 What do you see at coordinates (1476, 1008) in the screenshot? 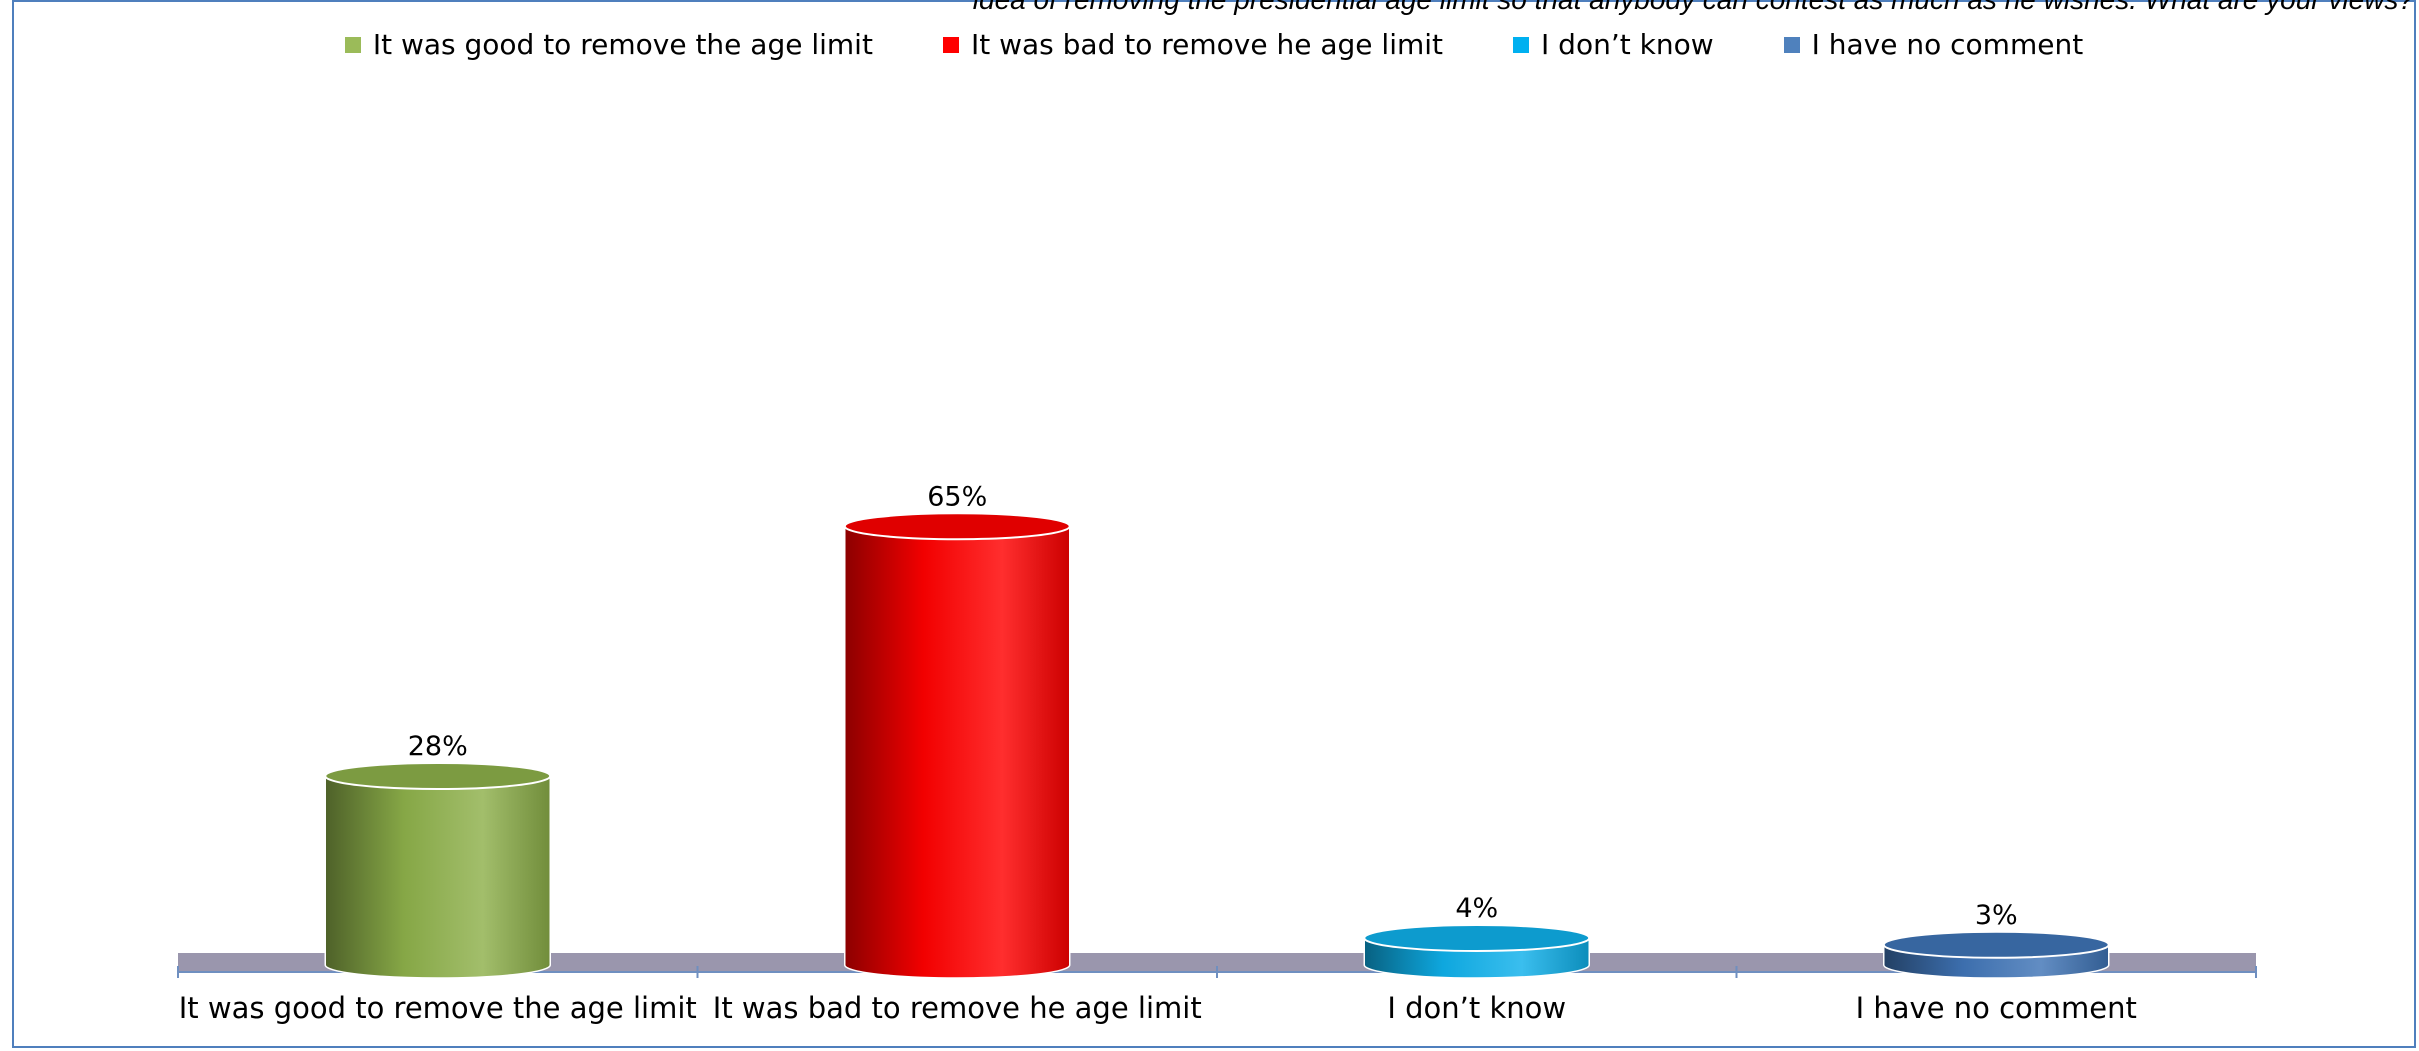
I see `x-tick-label: I don’t know` at bounding box center [1476, 1008].